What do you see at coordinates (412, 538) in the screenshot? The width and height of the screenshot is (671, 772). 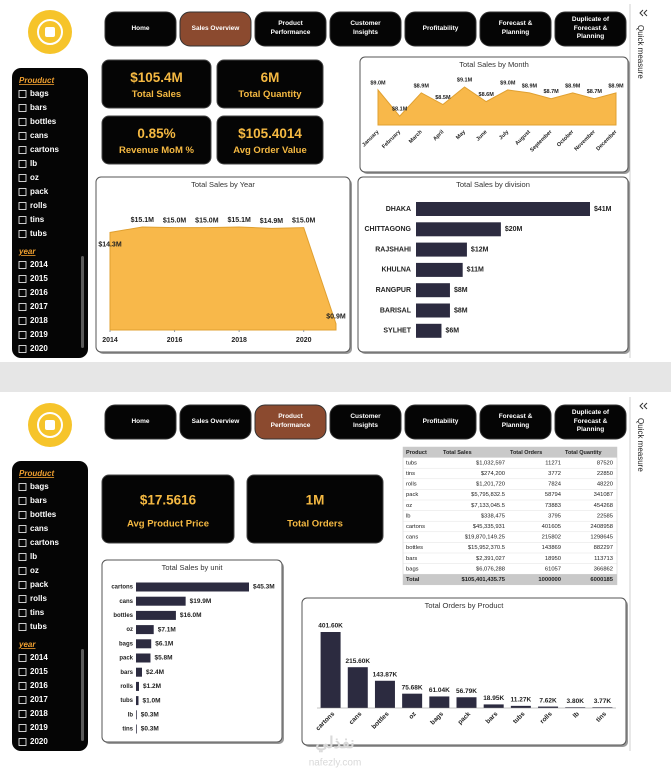 I see `table-cell: cans` at bounding box center [412, 538].